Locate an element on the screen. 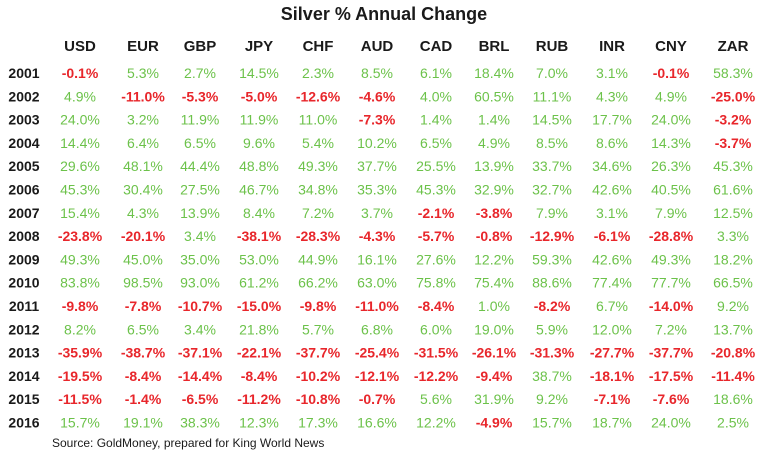 The width and height of the screenshot is (768, 457). cell-2003-cad: 1.4% is located at coordinates (436, 120).